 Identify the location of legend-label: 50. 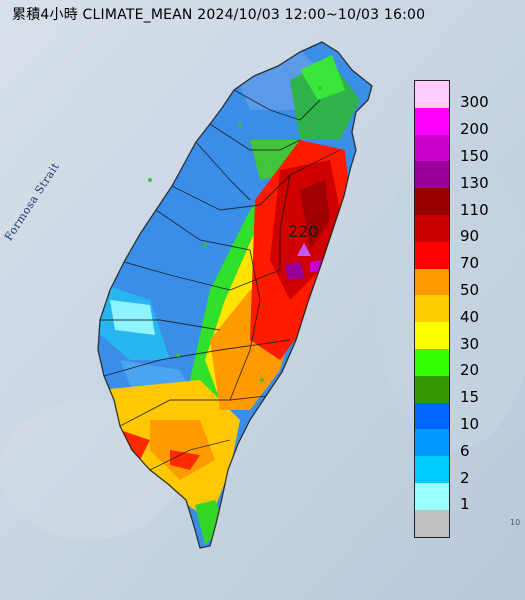
(470, 290).